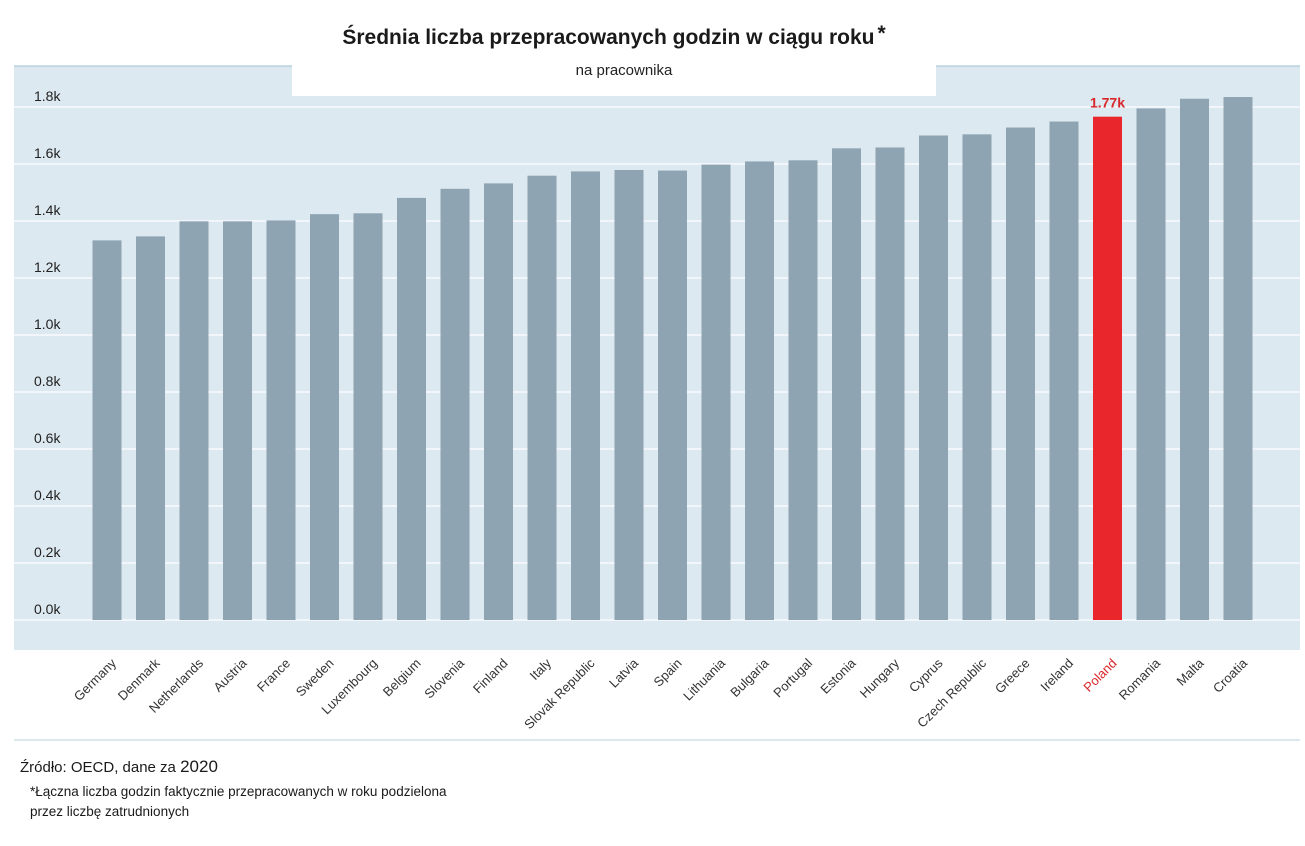  I want to click on bar-austria, so click(237, 420).